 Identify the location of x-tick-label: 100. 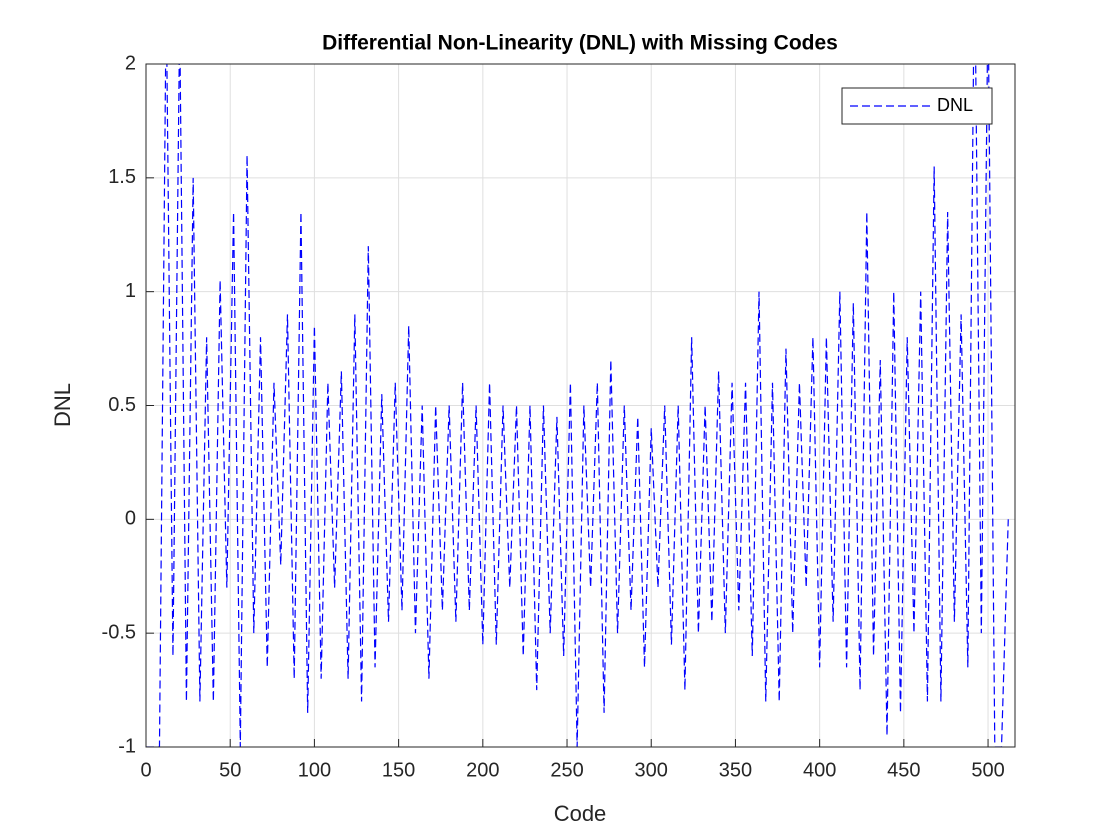
(314, 770).